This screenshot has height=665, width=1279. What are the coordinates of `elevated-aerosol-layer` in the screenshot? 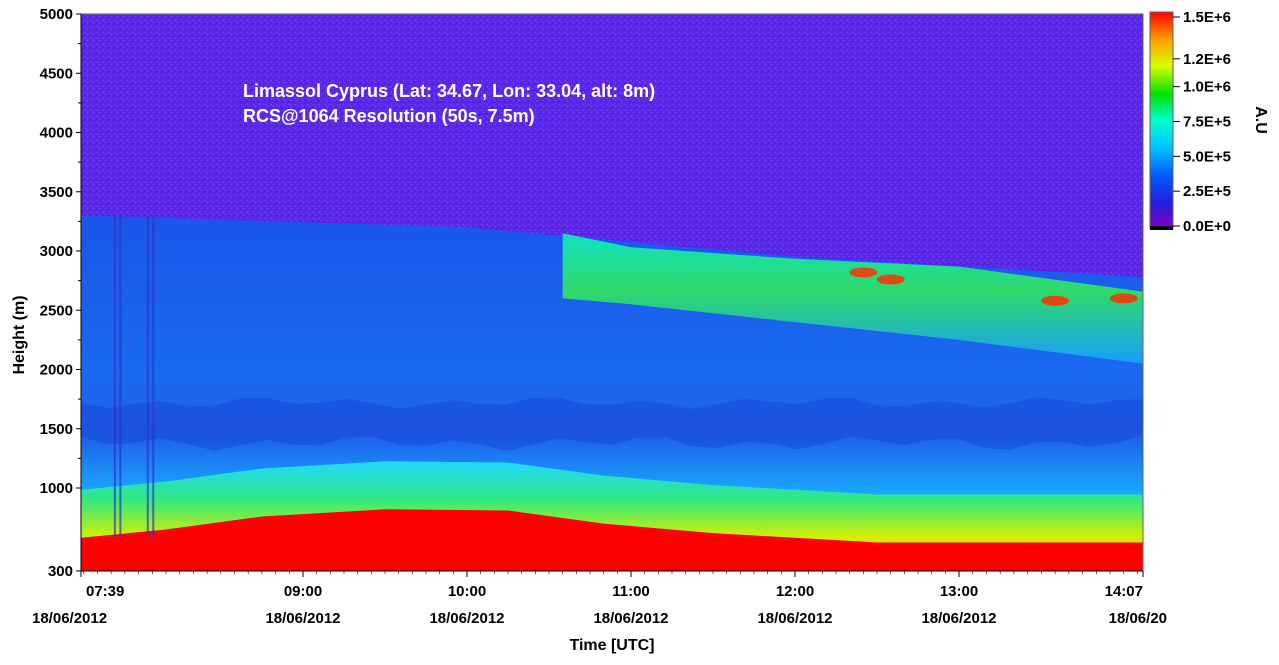 It's located at (852, 298).